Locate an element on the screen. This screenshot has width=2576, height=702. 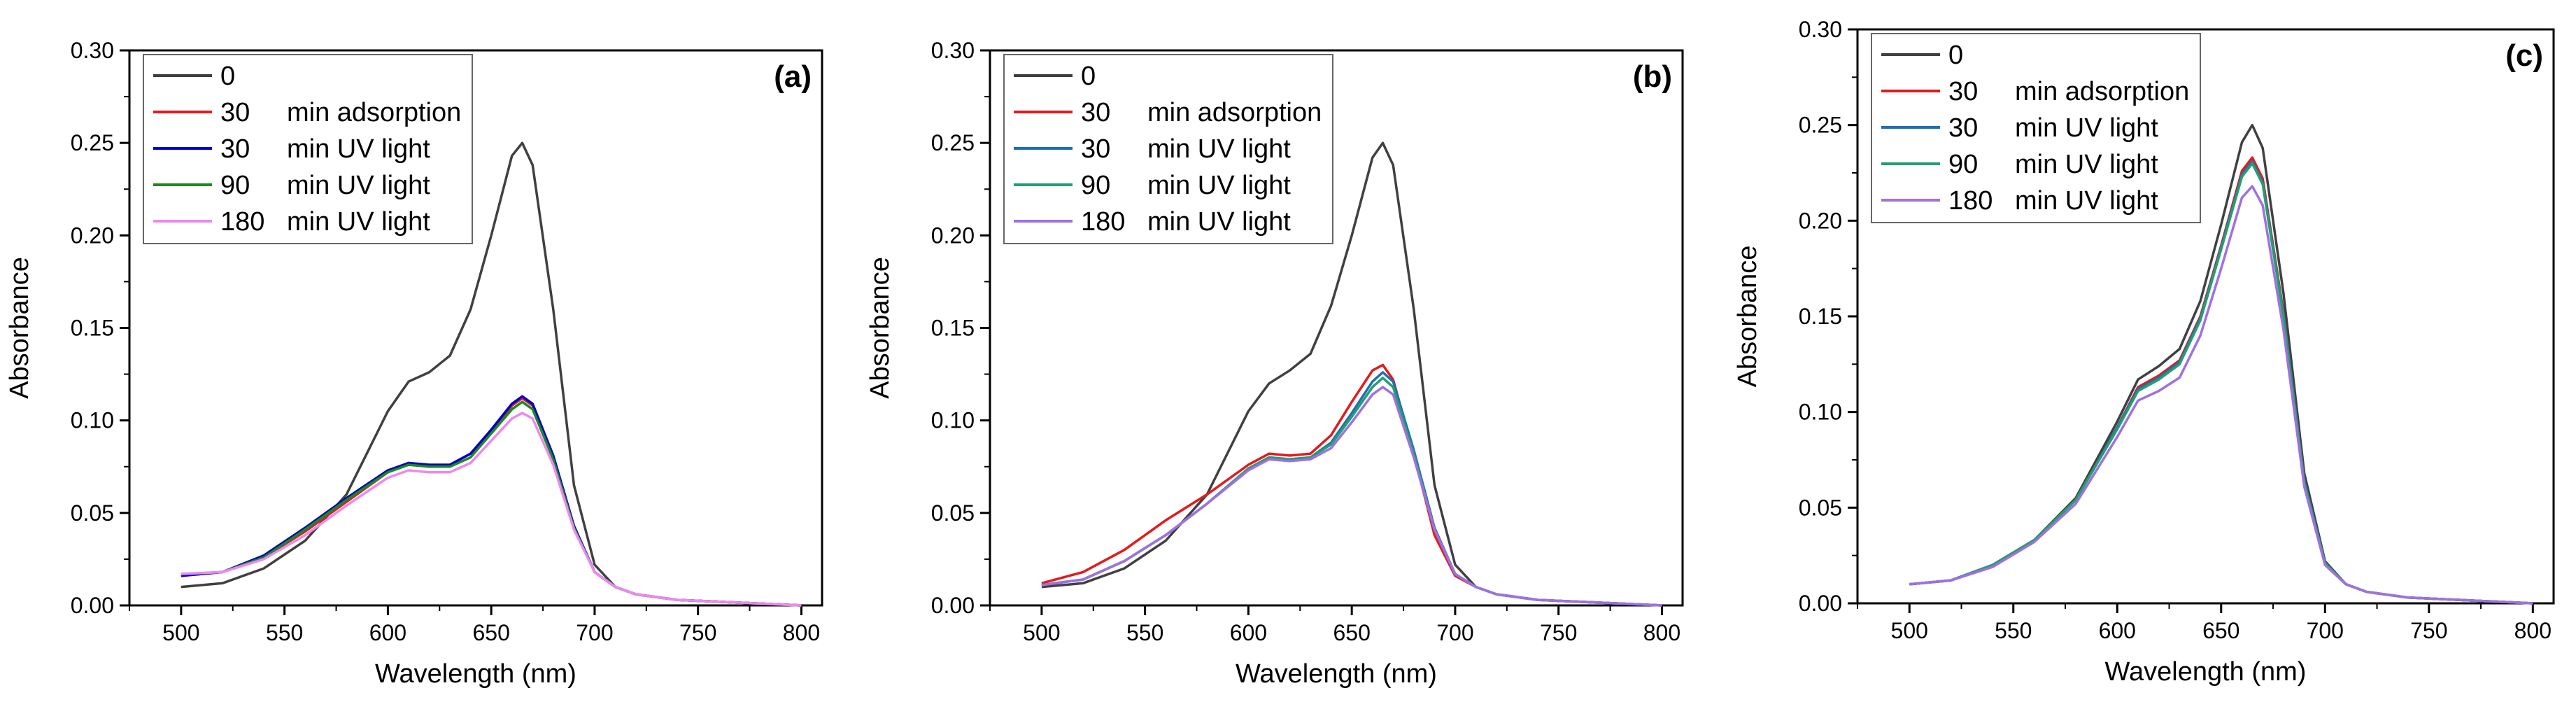
panel-label: (a) is located at coordinates (793, 76).